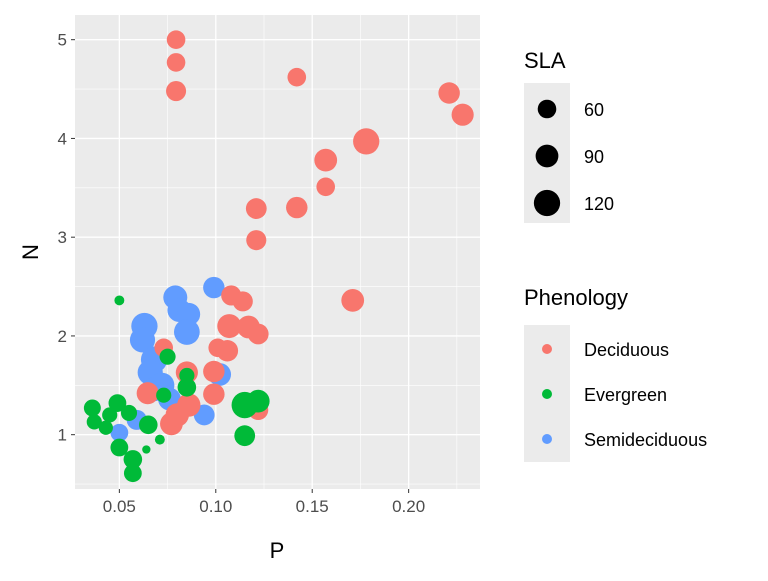 The image size is (768, 581). Describe the element at coordinates (62, 435) in the screenshot. I see `y-tick-label: 1` at that location.